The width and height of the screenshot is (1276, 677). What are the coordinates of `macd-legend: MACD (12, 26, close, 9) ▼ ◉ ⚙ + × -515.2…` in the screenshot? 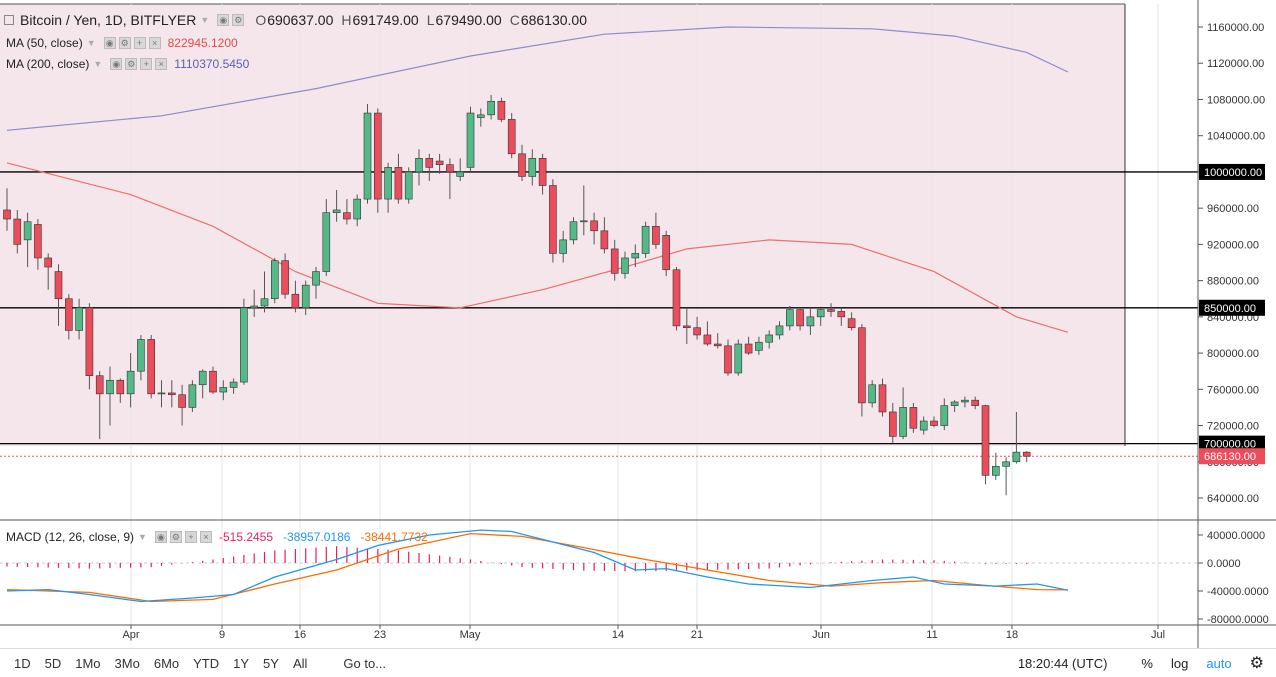 It's located at (216, 537).